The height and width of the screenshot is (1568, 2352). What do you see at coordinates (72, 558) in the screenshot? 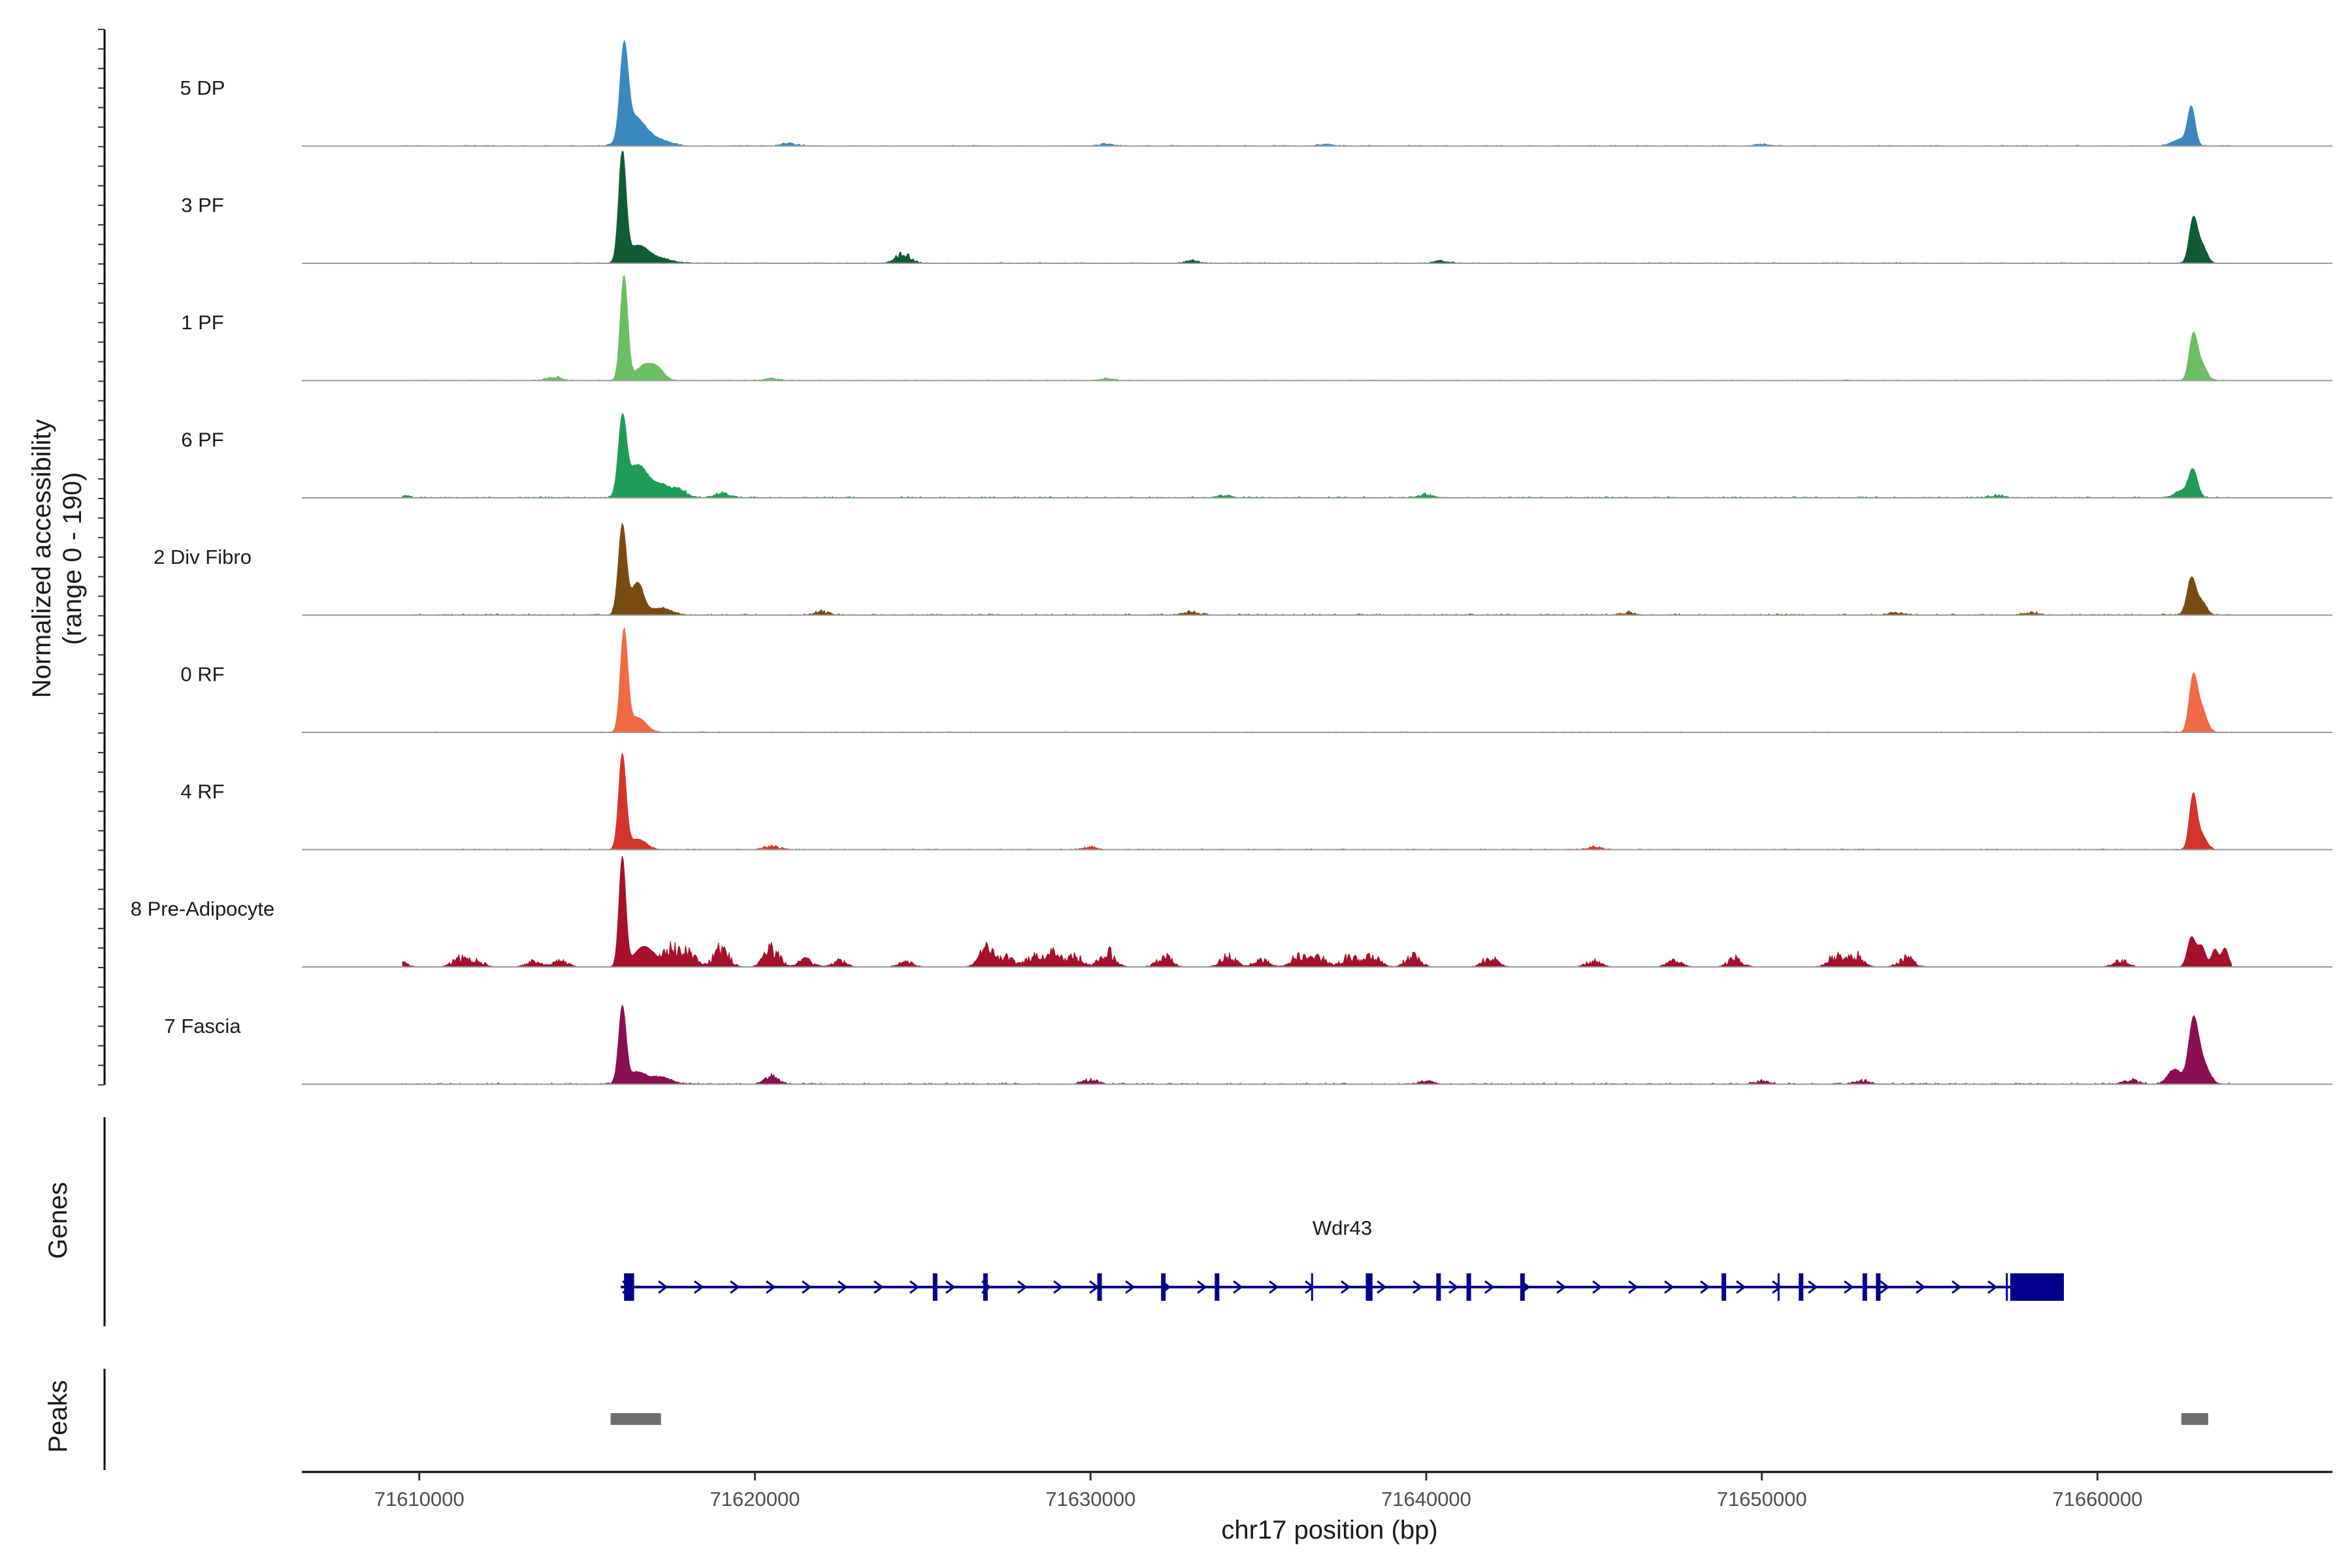
I see `y-axis-title-line2: (range 0 - 190)` at bounding box center [72, 558].